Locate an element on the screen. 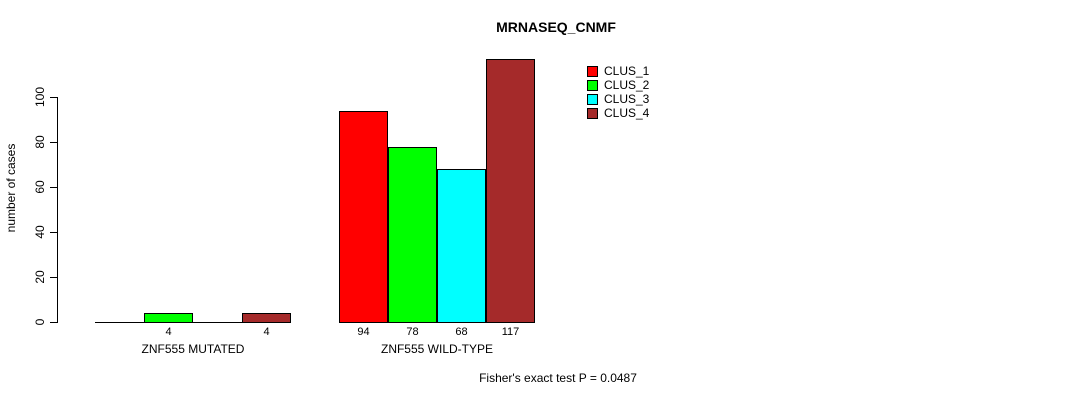 The height and width of the screenshot is (400, 1090). legend-row-clus_3: CLUS_3 is located at coordinates (618, 99).